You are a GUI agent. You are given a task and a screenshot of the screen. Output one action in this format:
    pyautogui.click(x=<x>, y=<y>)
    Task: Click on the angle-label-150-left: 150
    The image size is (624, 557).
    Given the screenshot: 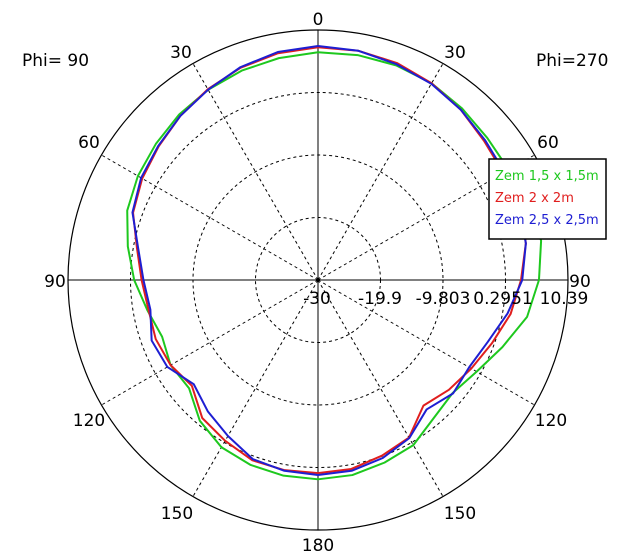 What is the action you would take?
    pyautogui.click(x=177, y=514)
    